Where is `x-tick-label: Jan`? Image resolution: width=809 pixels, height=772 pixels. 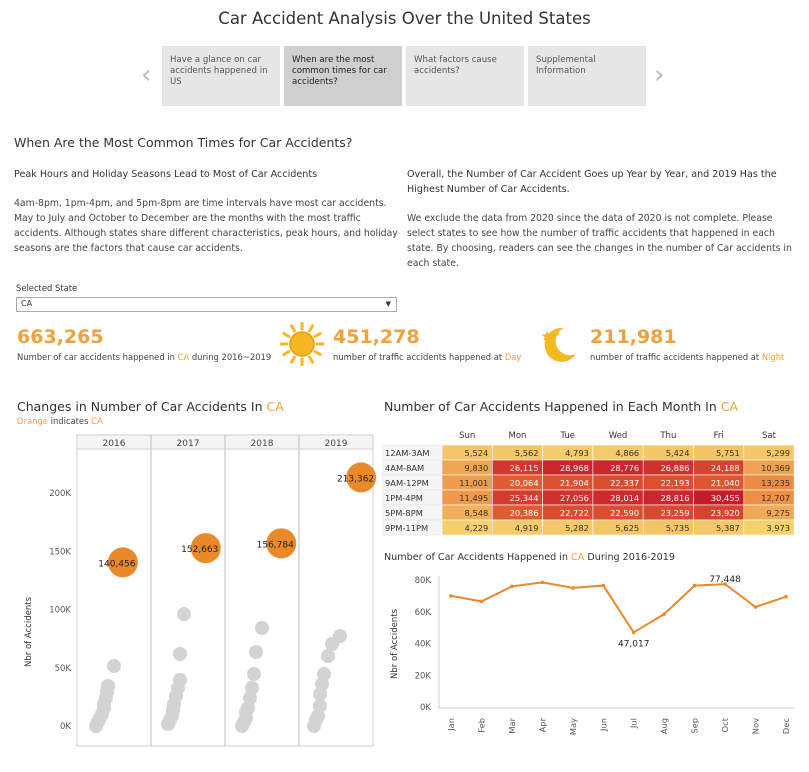
x-tick-label: Jan is located at coordinates (451, 725).